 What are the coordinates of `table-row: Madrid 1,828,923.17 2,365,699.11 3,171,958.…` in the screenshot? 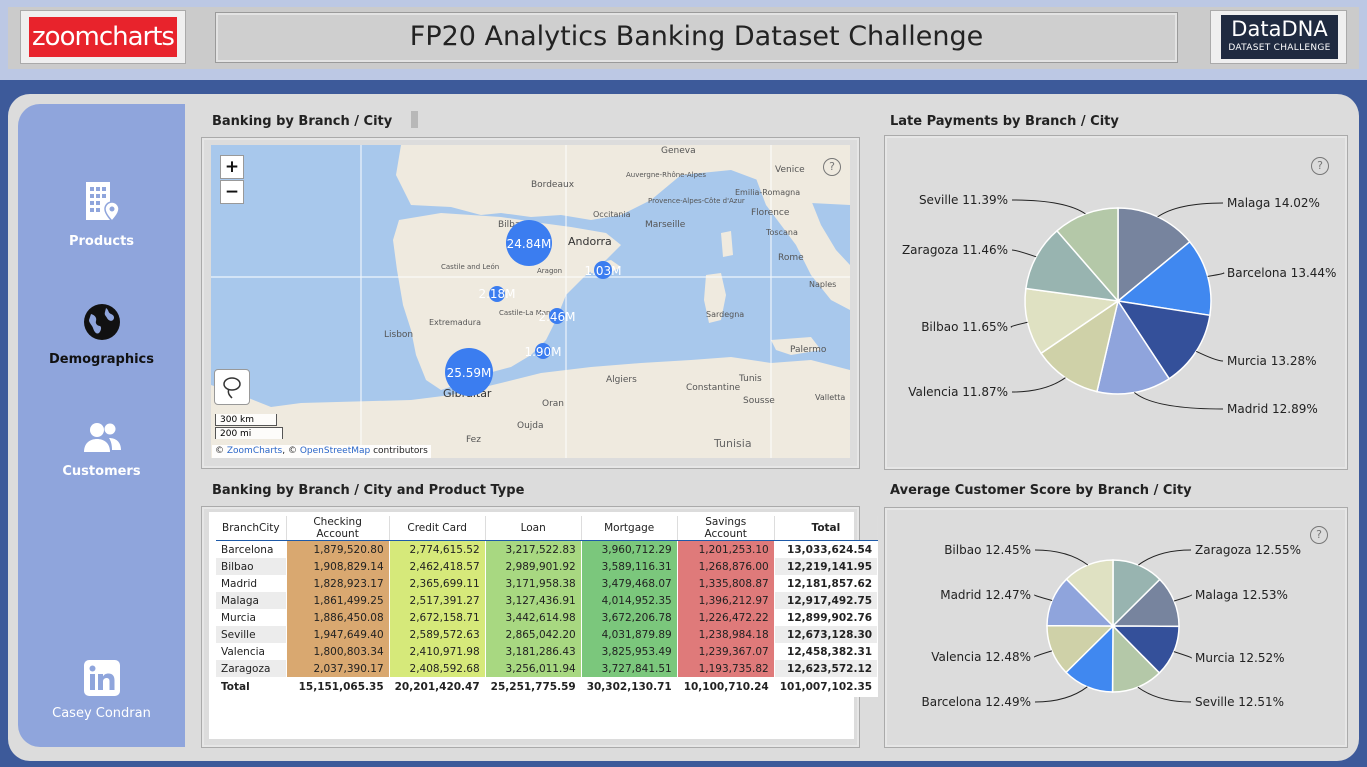 It's located at (547, 583).